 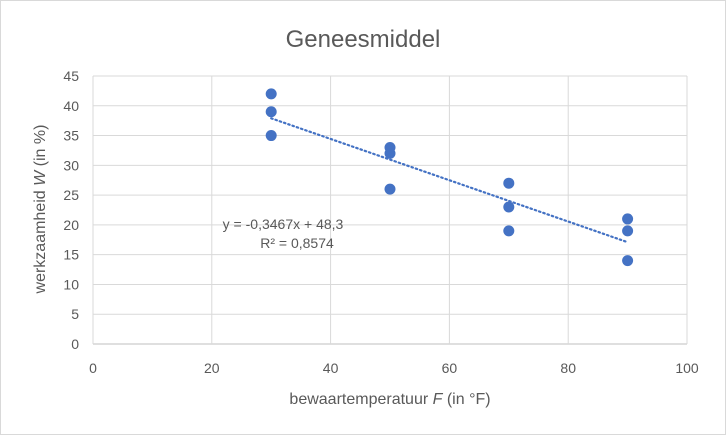 I want to click on x-tick-label: 0, so click(x=93, y=368).